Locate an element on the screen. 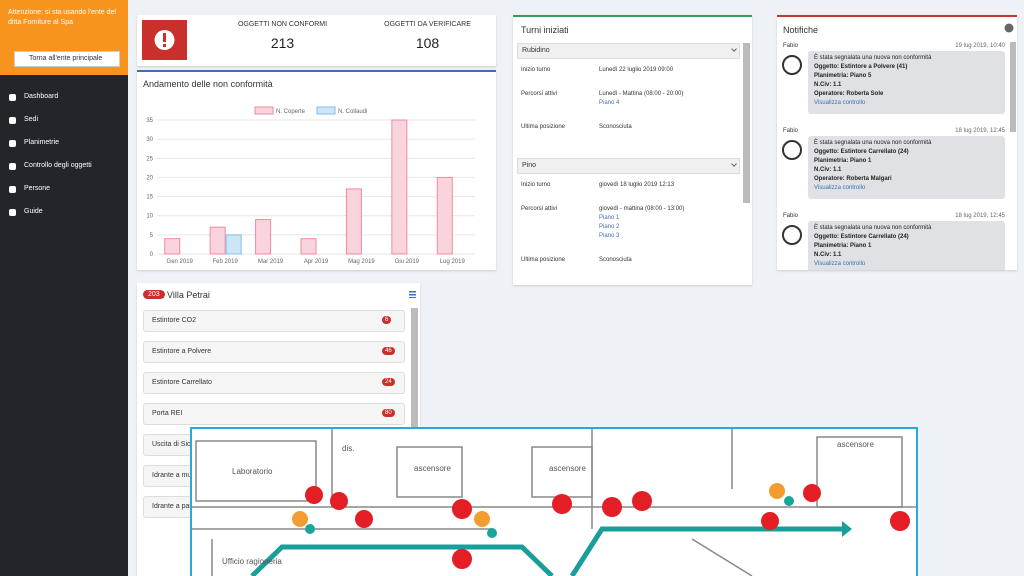 The height and width of the screenshot is (576, 1024). notification-line: Oggetto: Estintore a Polvere (41) is located at coordinates (861, 67).